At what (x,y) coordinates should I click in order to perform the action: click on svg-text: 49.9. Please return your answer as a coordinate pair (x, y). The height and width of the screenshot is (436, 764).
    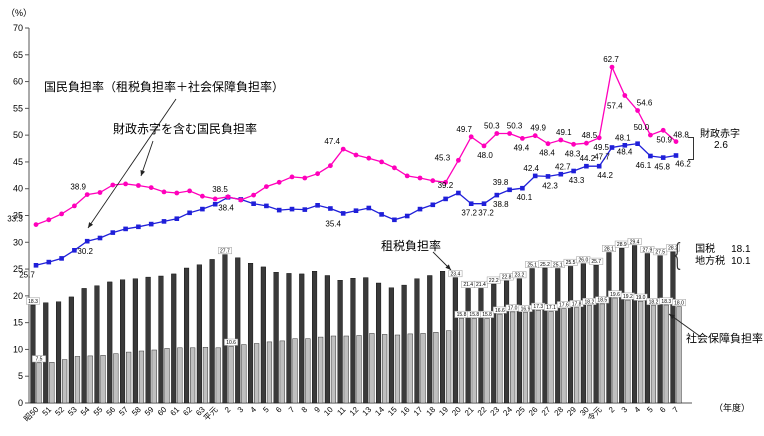
    Looking at the image, I should click on (538, 128).